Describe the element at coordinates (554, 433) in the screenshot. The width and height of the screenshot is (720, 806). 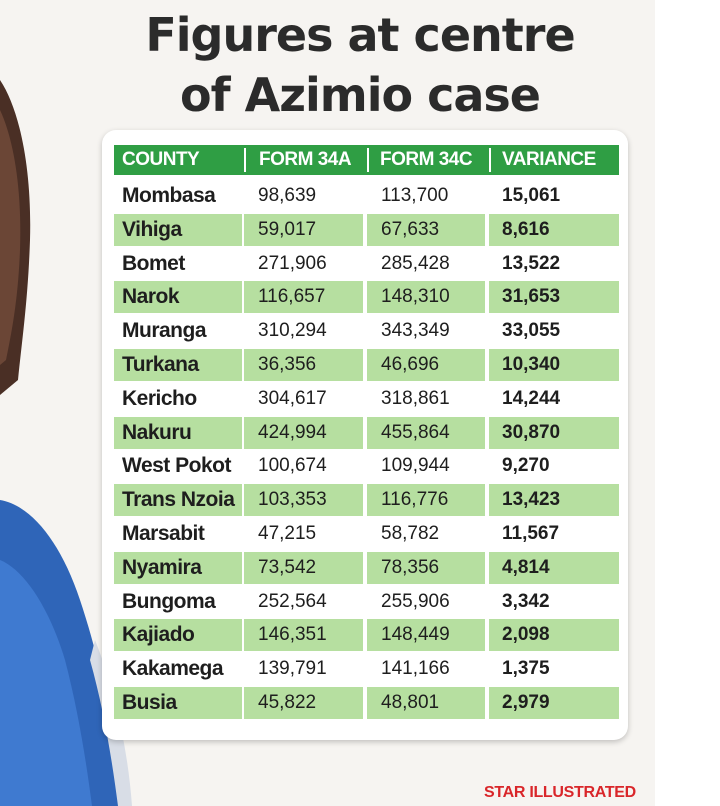
I see `variance-cell: 30,870` at that location.